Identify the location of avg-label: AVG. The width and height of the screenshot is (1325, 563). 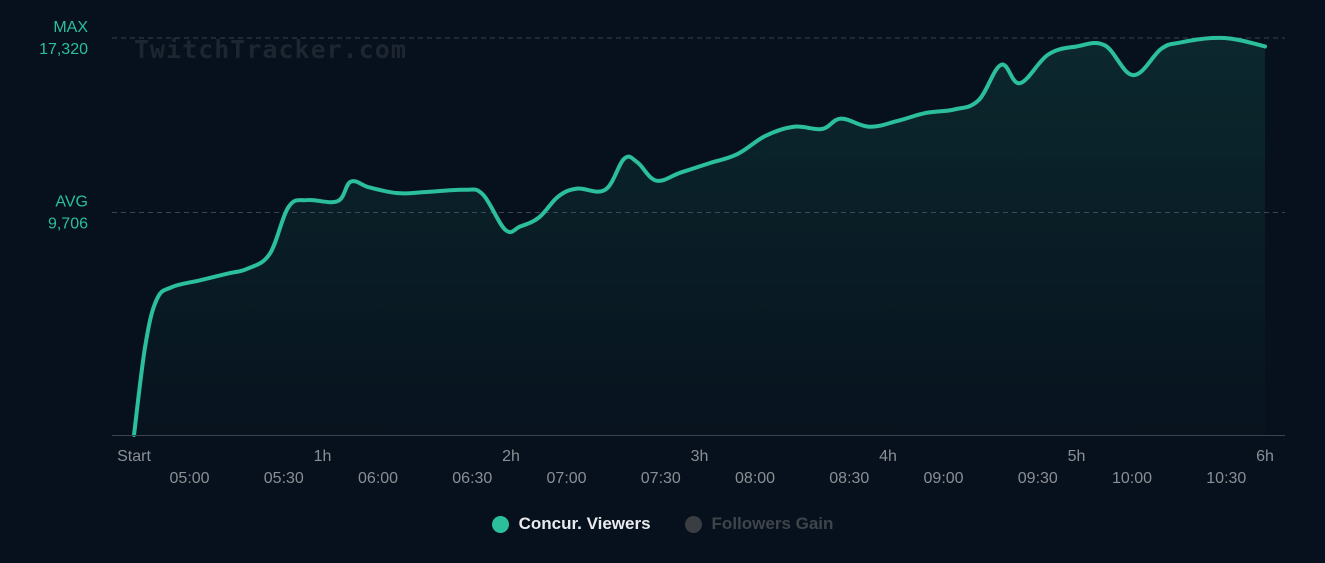
(71, 202).